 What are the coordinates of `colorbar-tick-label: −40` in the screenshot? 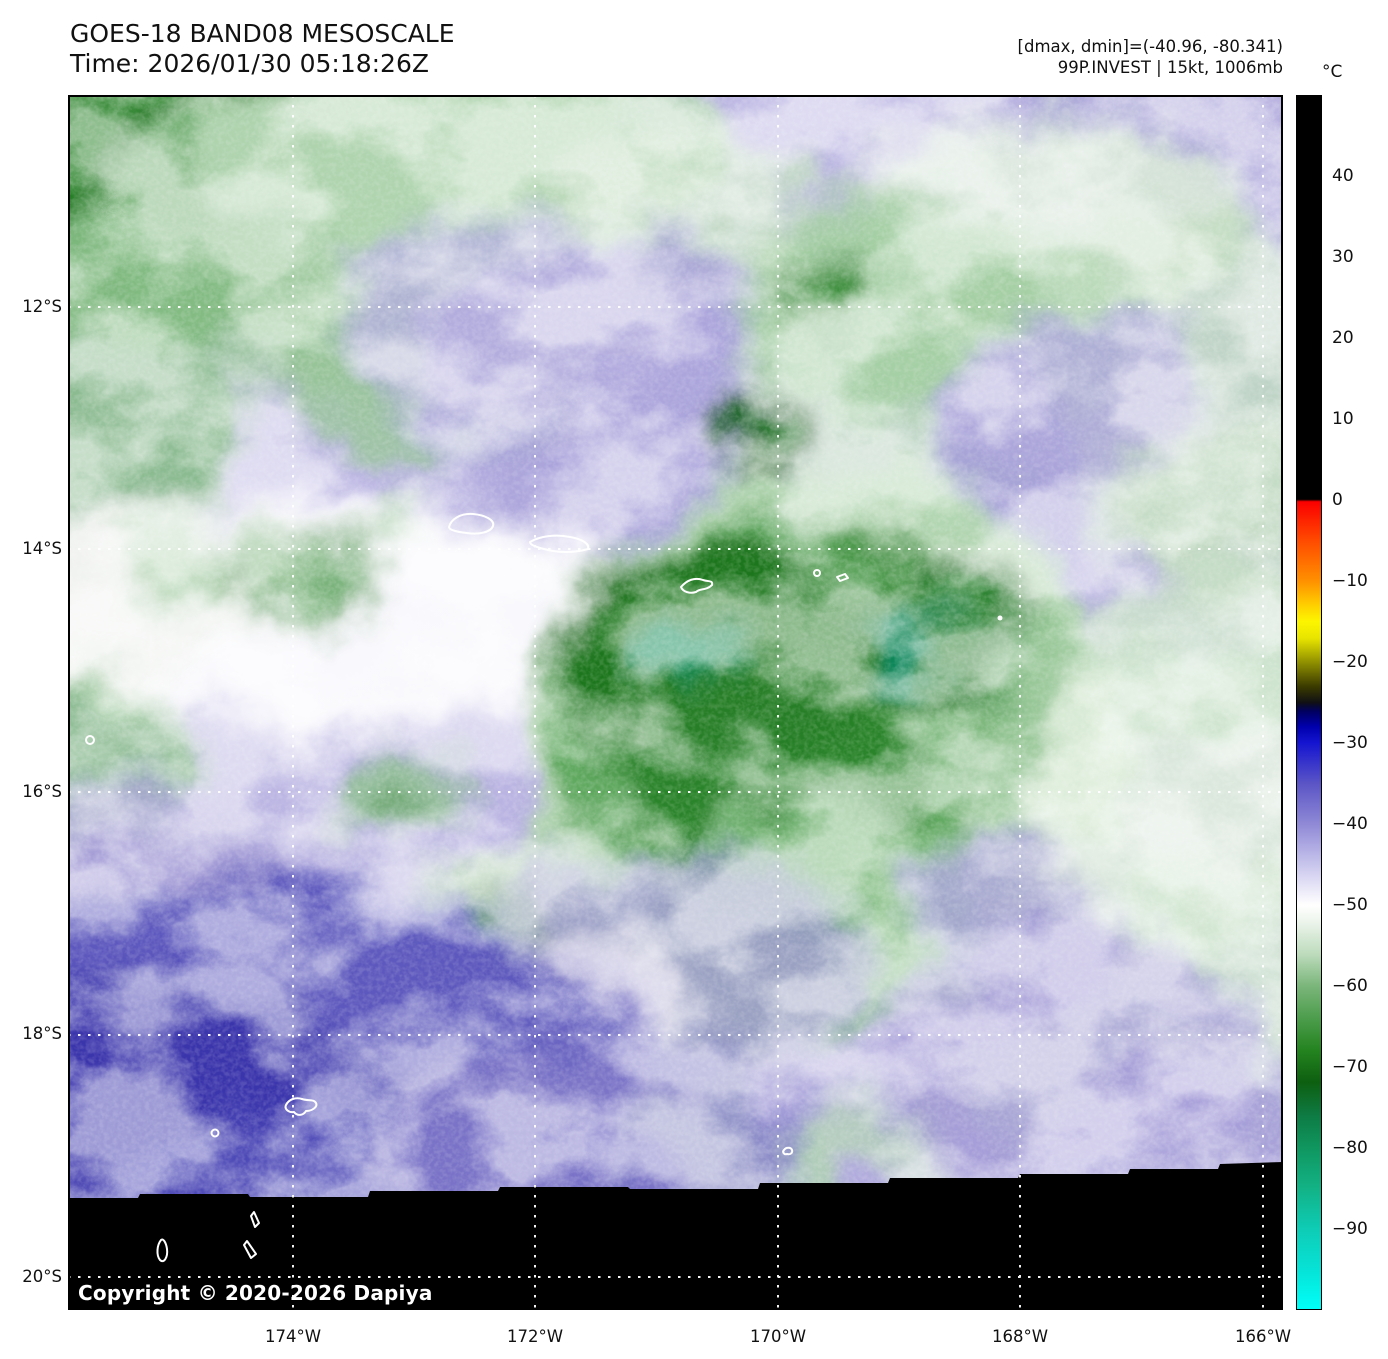 It's located at (1350, 824).